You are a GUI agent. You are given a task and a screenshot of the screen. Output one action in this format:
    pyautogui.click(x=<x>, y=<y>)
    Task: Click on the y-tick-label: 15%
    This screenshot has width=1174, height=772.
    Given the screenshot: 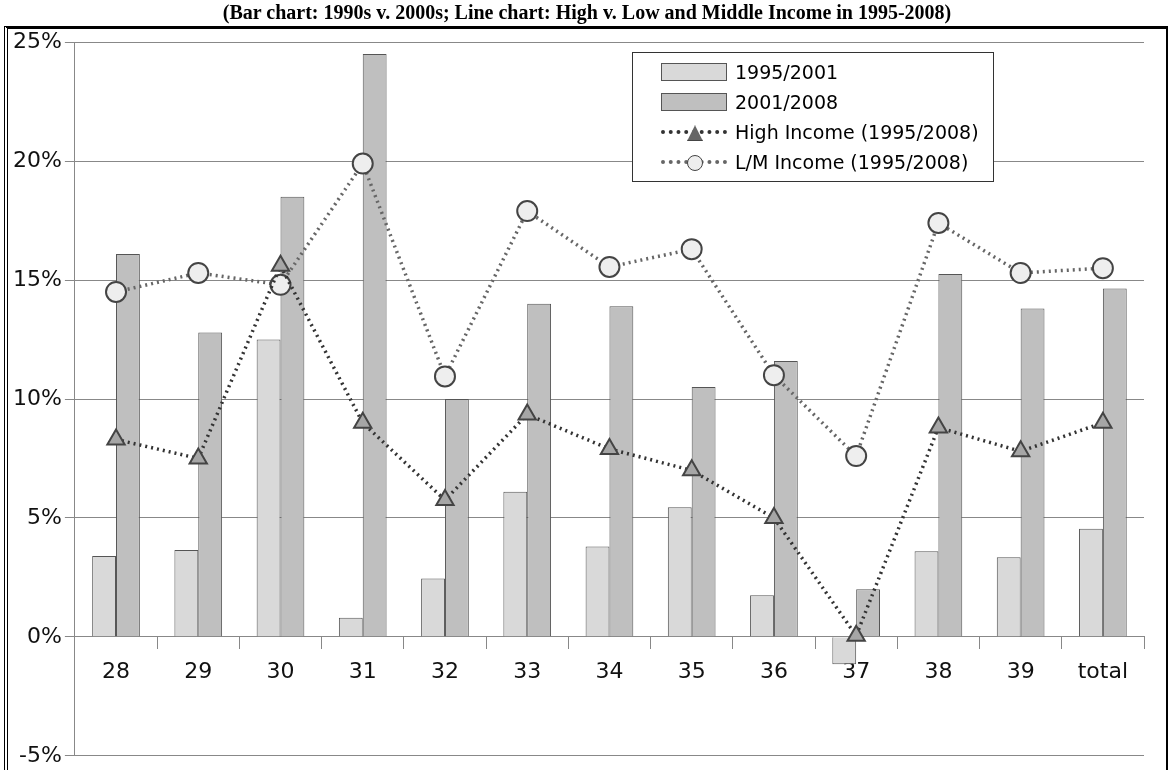 What is the action you would take?
    pyautogui.click(x=37, y=278)
    